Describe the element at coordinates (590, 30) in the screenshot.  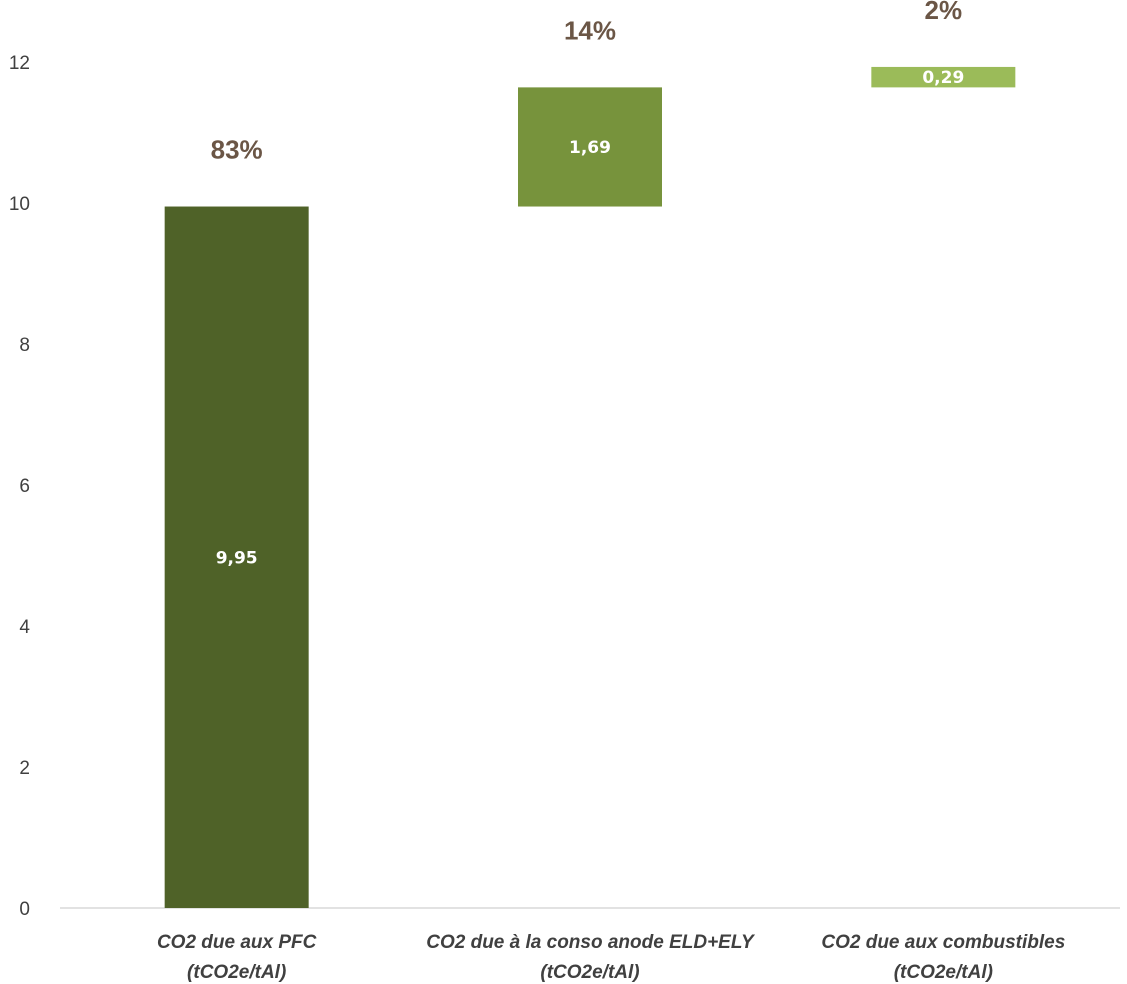
I see `bar-percent-label: 14%` at that location.